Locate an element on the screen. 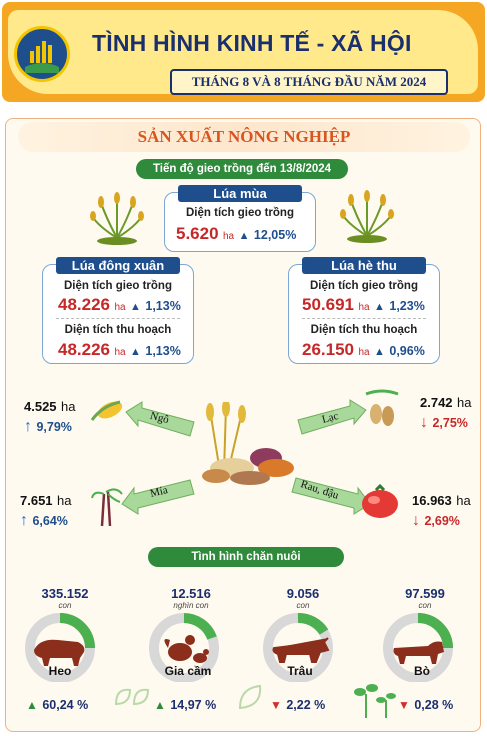 This screenshot has height=736, width=487. lua-he-thu-card is located at coordinates (364, 314).